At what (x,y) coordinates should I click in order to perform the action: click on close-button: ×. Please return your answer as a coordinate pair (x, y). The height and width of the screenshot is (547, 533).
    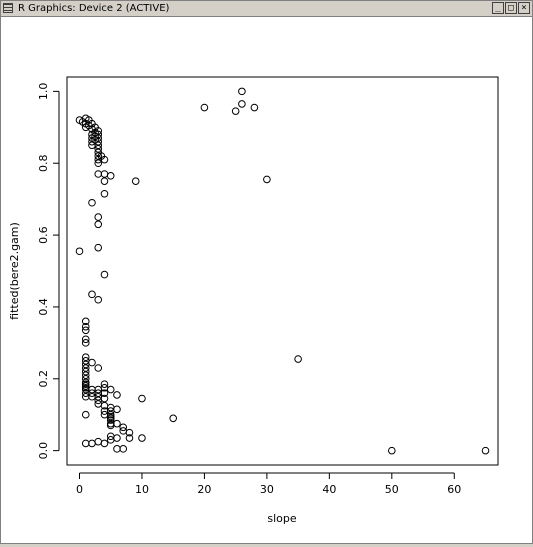
    Looking at the image, I should click on (524, 8).